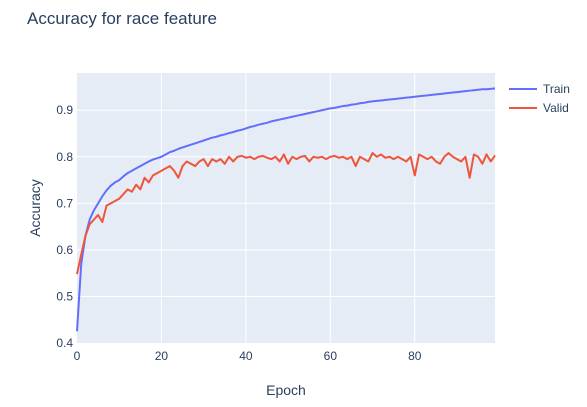 Image resolution: width=587 pixels, height=407 pixels. Describe the element at coordinates (415, 356) in the screenshot. I see `x-tick-label: 80` at that location.